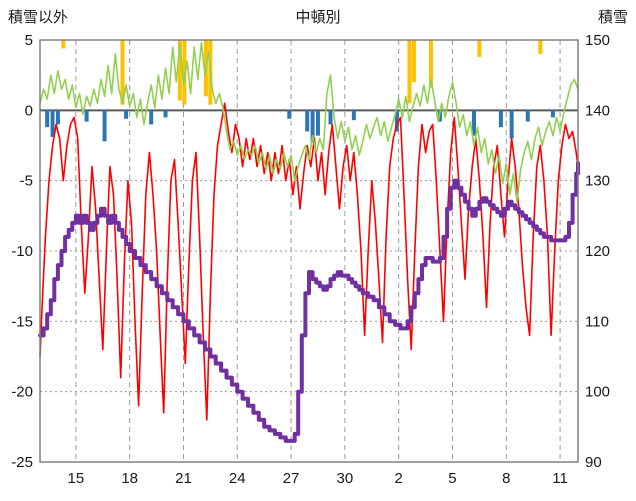  Describe the element at coordinates (76, 478) in the screenshot. I see `x-axis-tick-label: 15` at that location.